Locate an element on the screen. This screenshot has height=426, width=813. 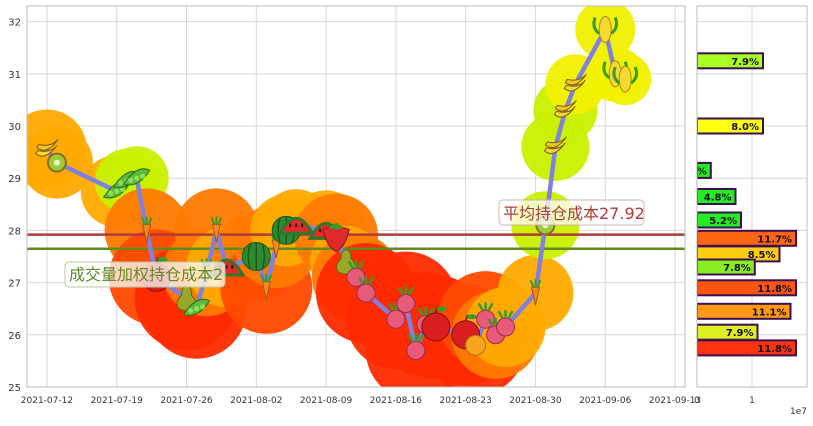
volume-profile-label: 7.8% is located at coordinates (737, 268).